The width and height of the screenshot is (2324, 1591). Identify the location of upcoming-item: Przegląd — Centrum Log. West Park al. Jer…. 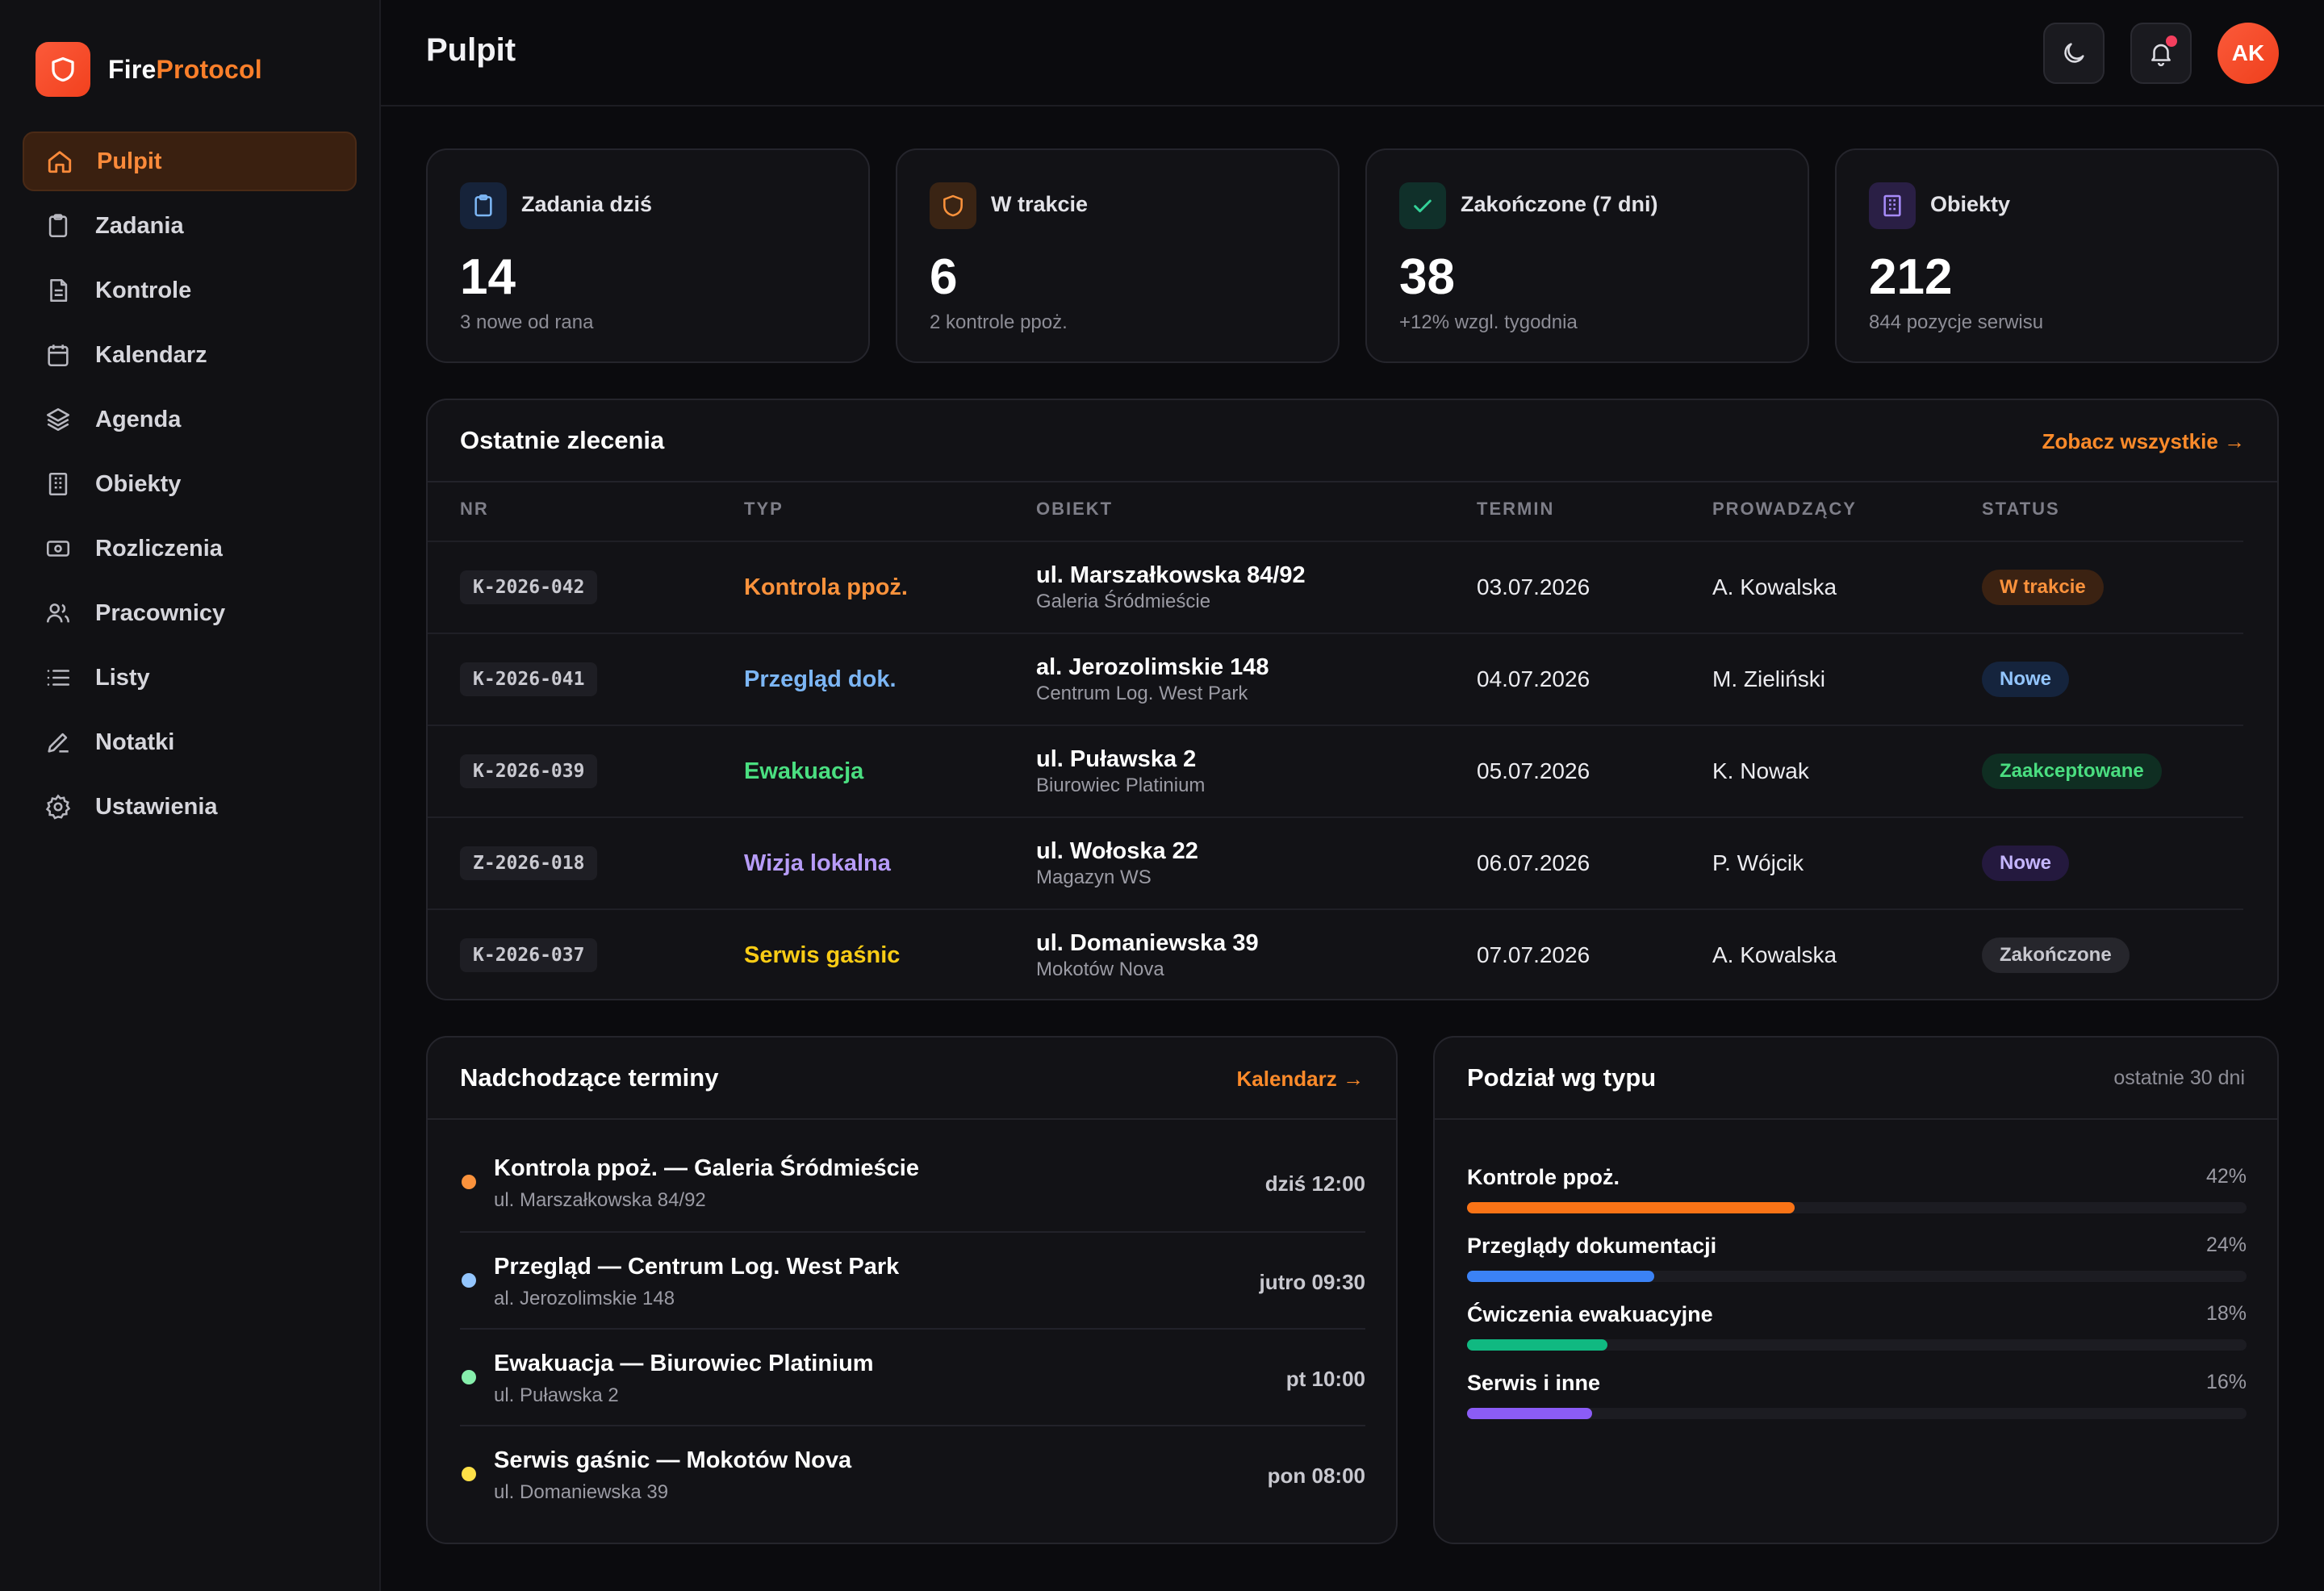
(912, 1280).